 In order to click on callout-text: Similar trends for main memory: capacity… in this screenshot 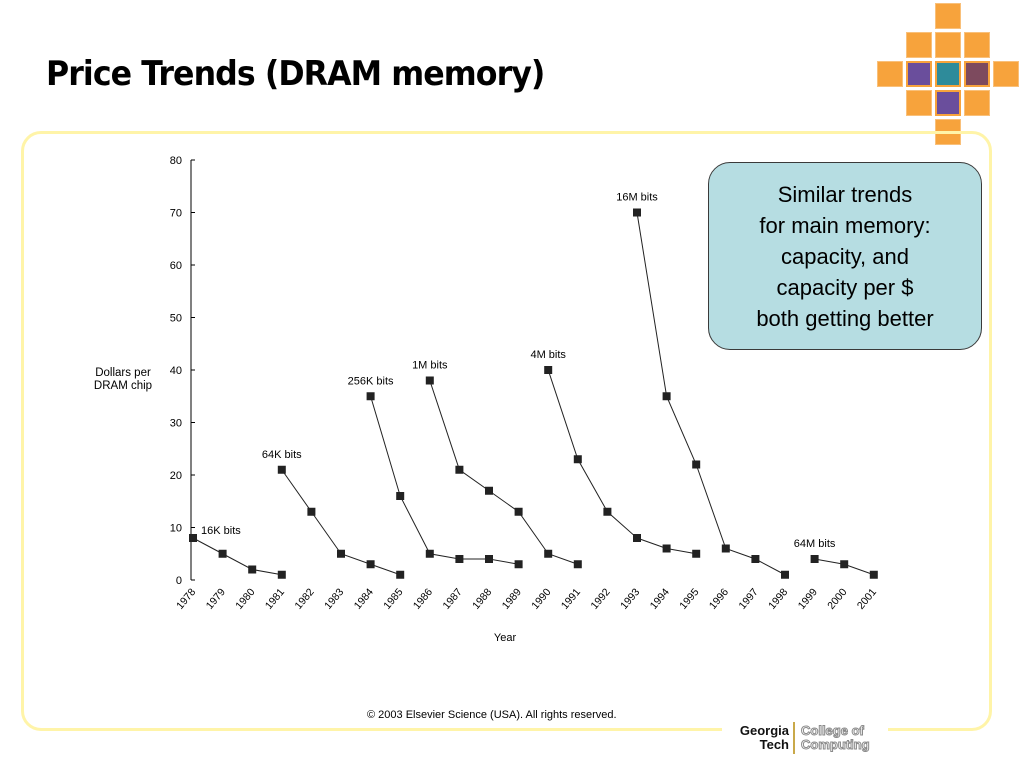, I will do `click(845, 256)`.